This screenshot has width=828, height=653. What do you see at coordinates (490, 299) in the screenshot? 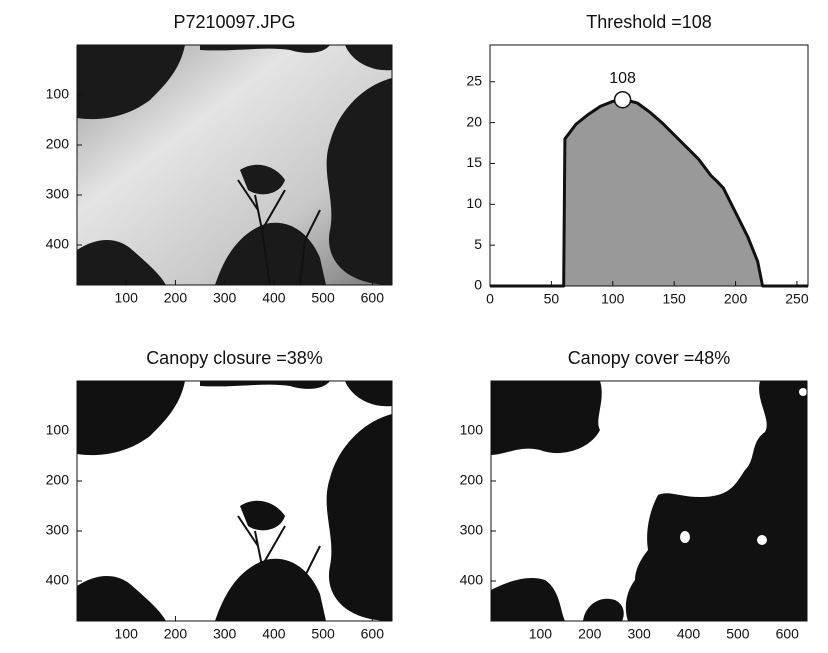
I see `x-tick-label: 0` at bounding box center [490, 299].